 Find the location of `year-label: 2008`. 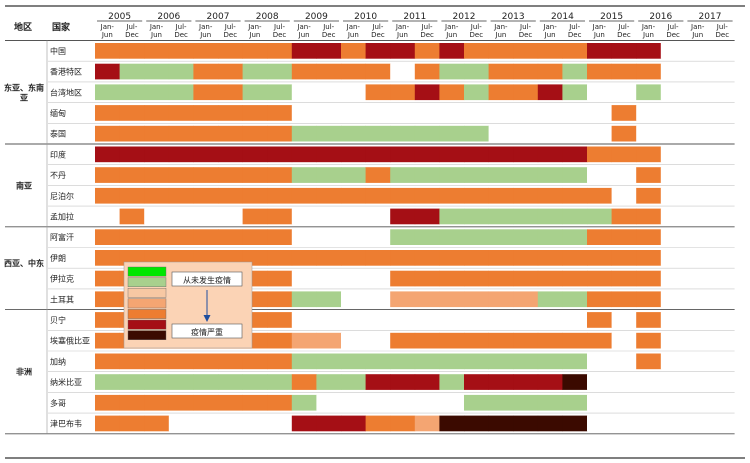

year-label: 2008 is located at coordinates (267, 17).